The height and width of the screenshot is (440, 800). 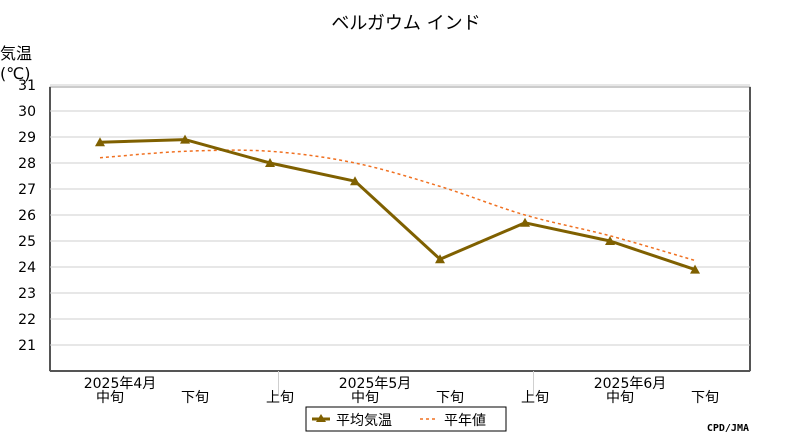 I want to click on y-tick-label: 26, so click(x=27, y=216).